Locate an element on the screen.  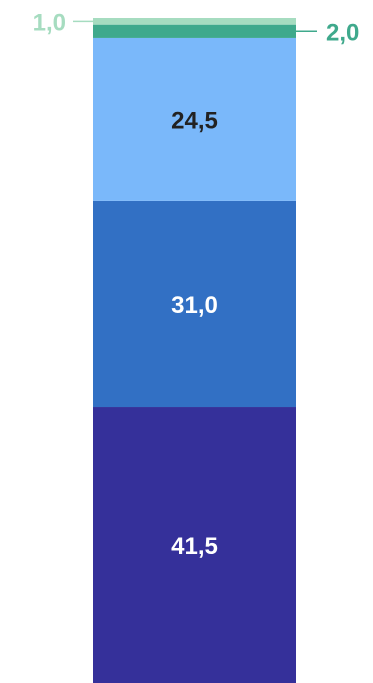
data-label-2: 24,5 is located at coordinates (194, 120).